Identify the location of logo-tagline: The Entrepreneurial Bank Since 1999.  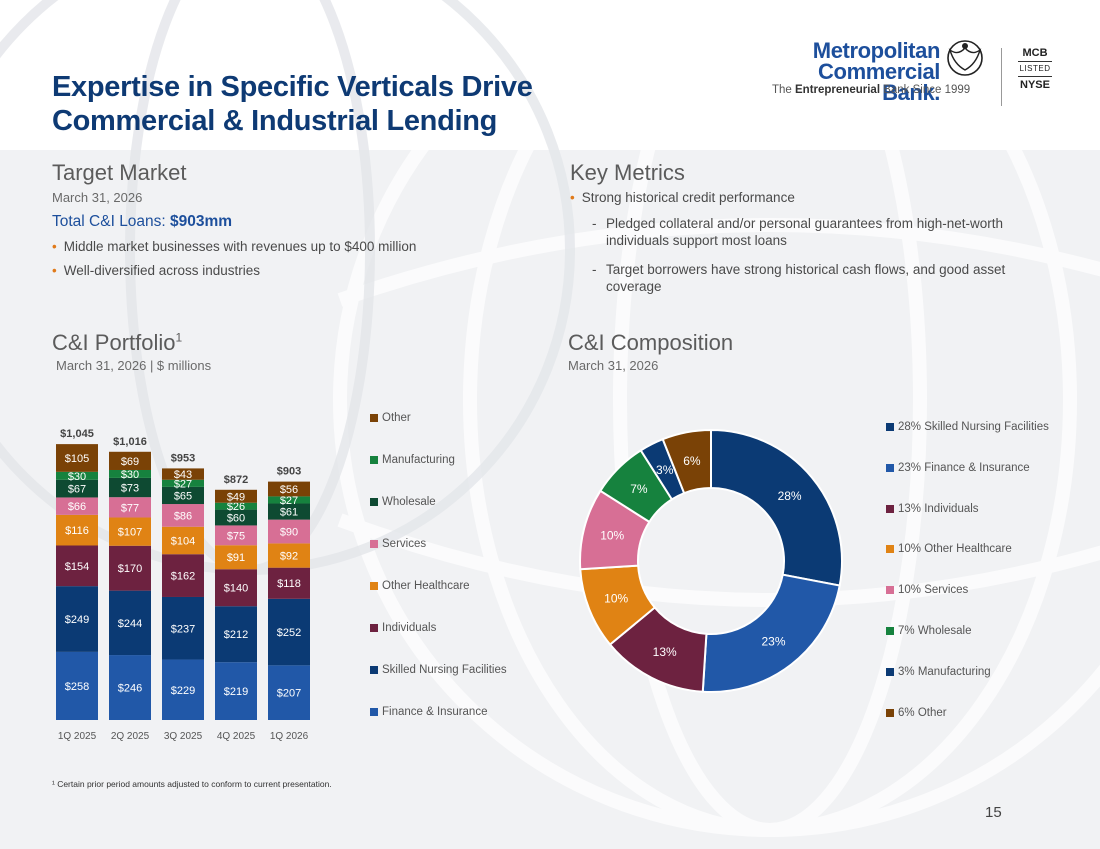
(871, 90).